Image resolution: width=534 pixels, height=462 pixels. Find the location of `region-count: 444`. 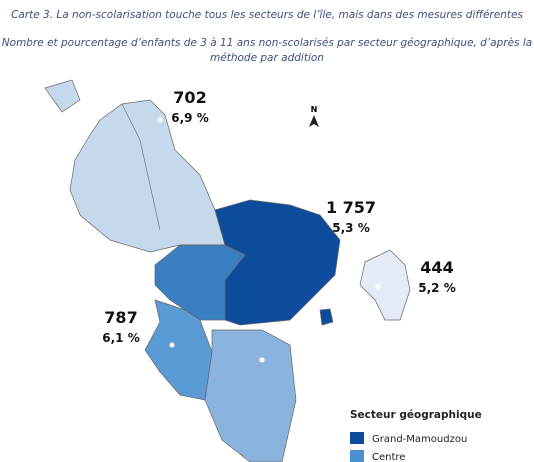

region-count: 444 is located at coordinates (436, 267).